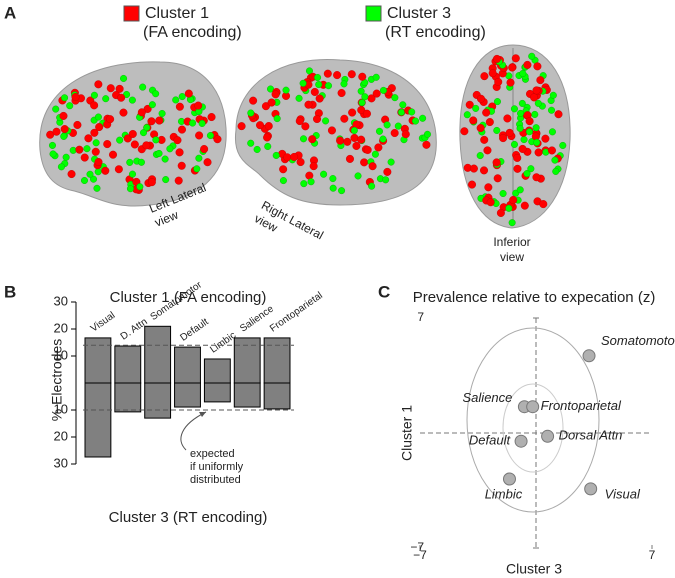  Describe the element at coordinates (417, 547) in the screenshot. I see `y-tick-label: −7` at that location.